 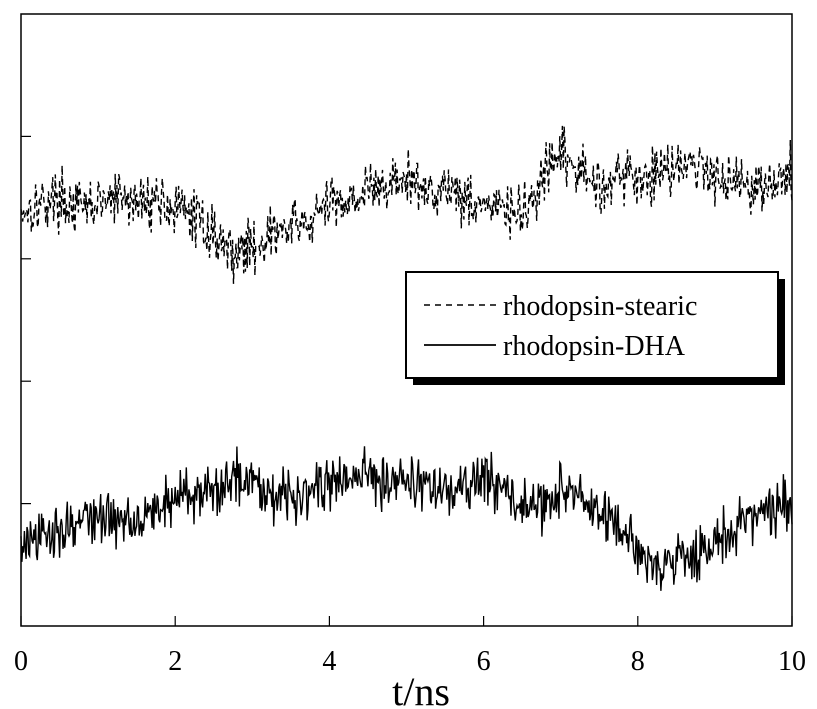 I want to click on x-tick-label-6: 6, so click(x=484, y=661).